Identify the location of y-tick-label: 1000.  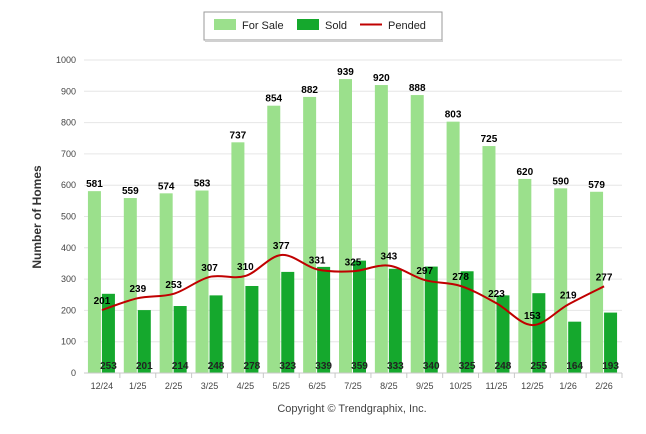
(66, 60).